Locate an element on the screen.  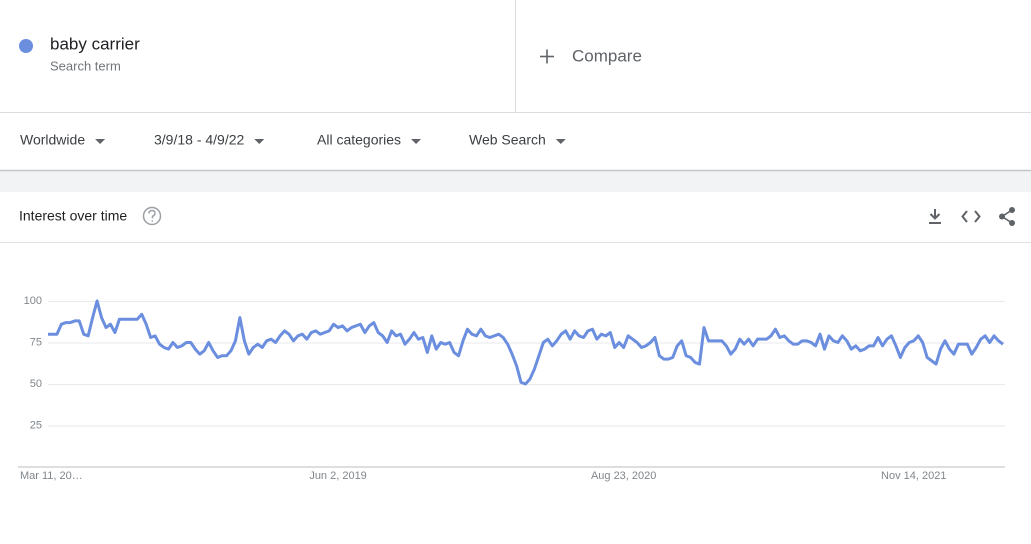
separator-strip is located at coordinates (515, 181).